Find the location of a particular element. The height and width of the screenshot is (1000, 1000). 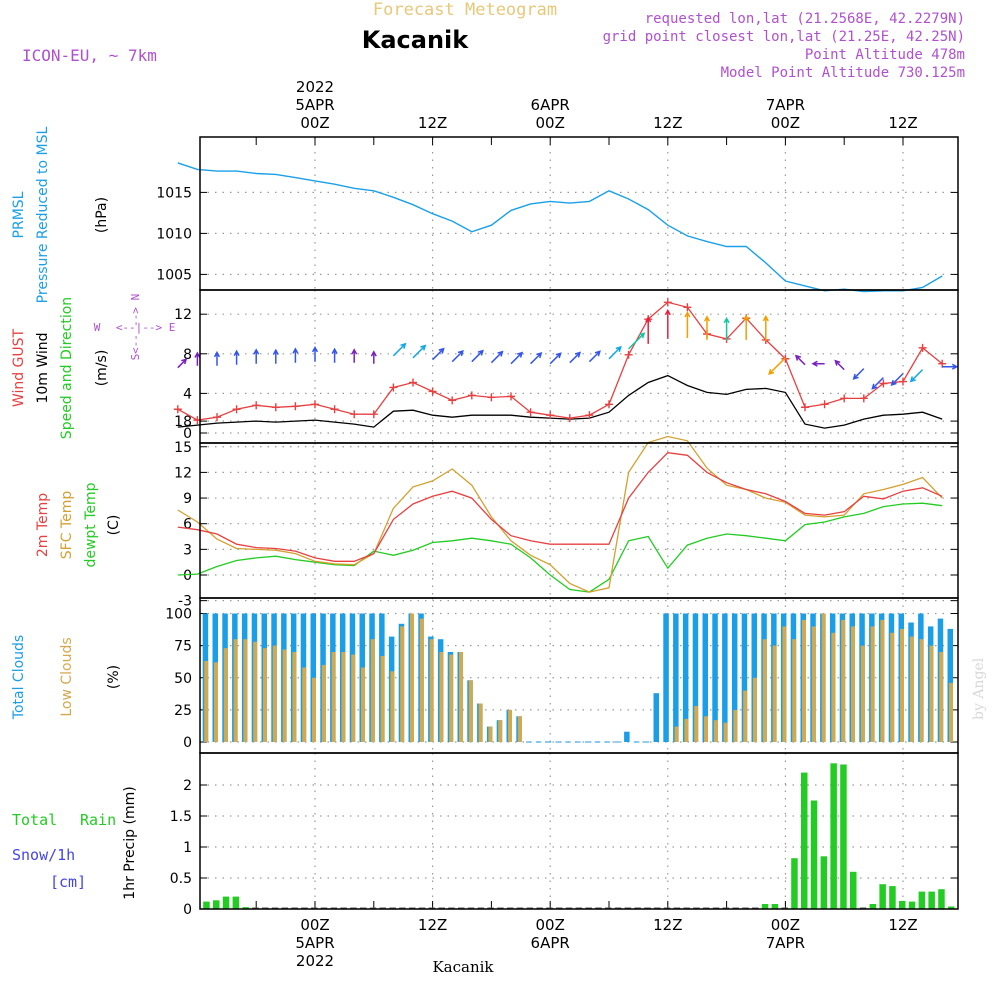

y-tick-label: 100 is located at coordinates (178, 615).